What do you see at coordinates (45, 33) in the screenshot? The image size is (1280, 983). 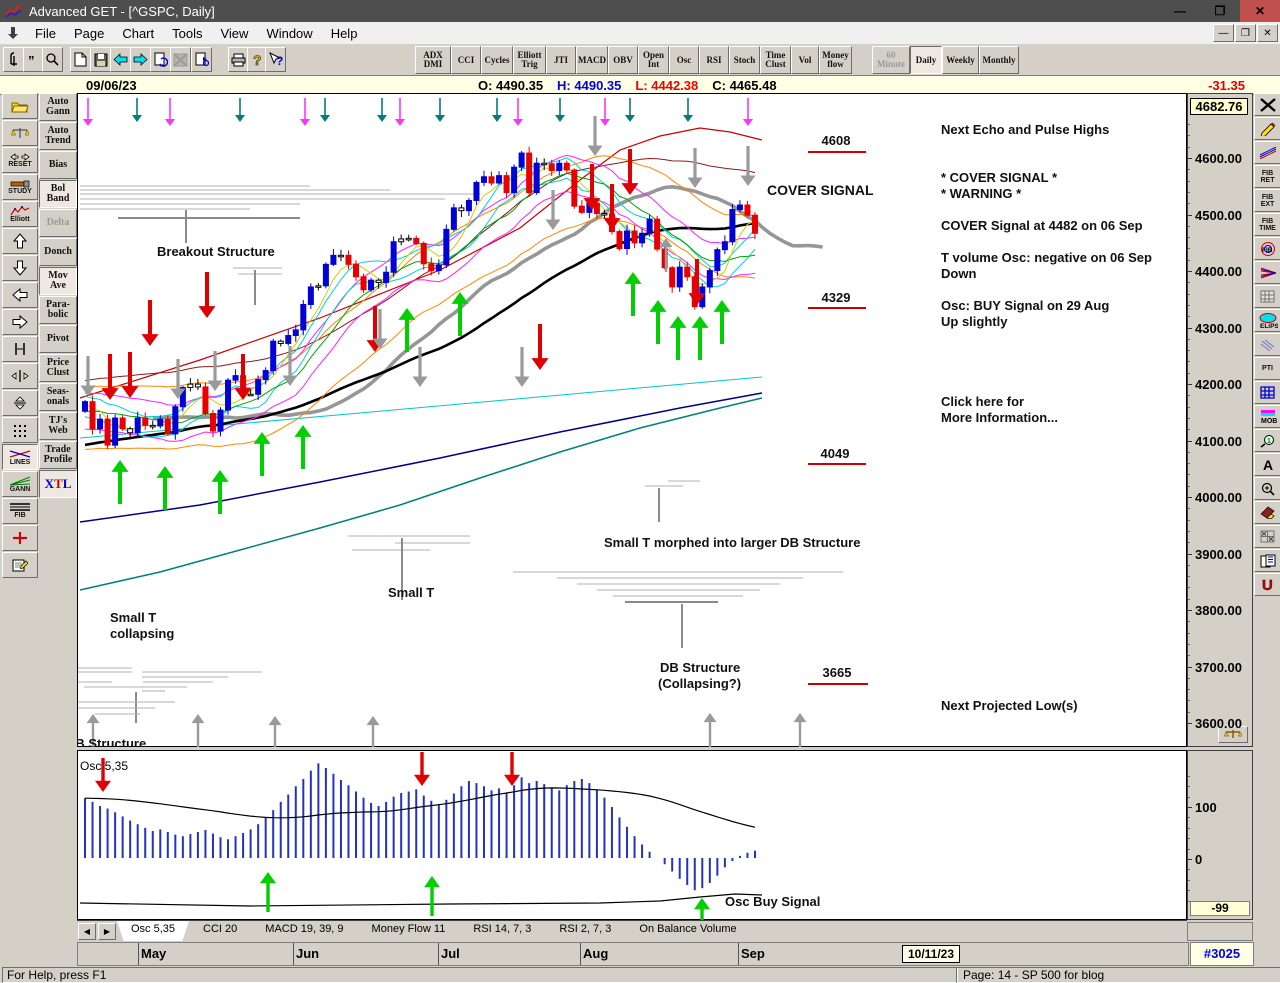 I see `menu-file: File` at bounding box center [45, 33].